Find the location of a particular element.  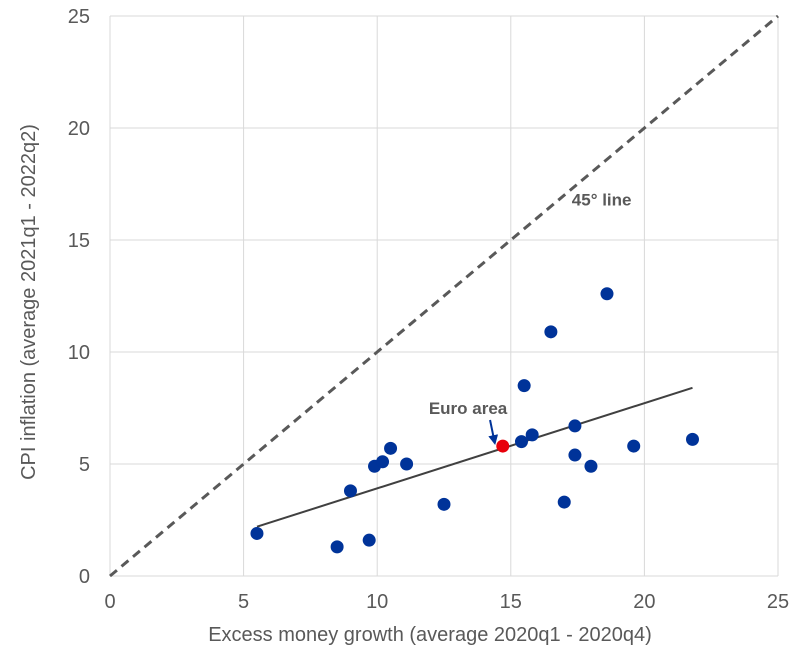

x-tick-label: 0 is located at coordinates (109, 602).